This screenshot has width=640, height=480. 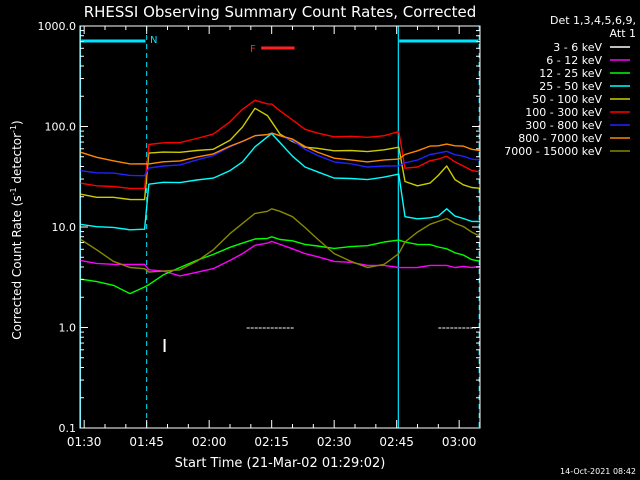 What do you see at coordinates (623, 33) in the screenshot?
I see `legend-header-line-2: Att 1` at bounding box center [623, 33].